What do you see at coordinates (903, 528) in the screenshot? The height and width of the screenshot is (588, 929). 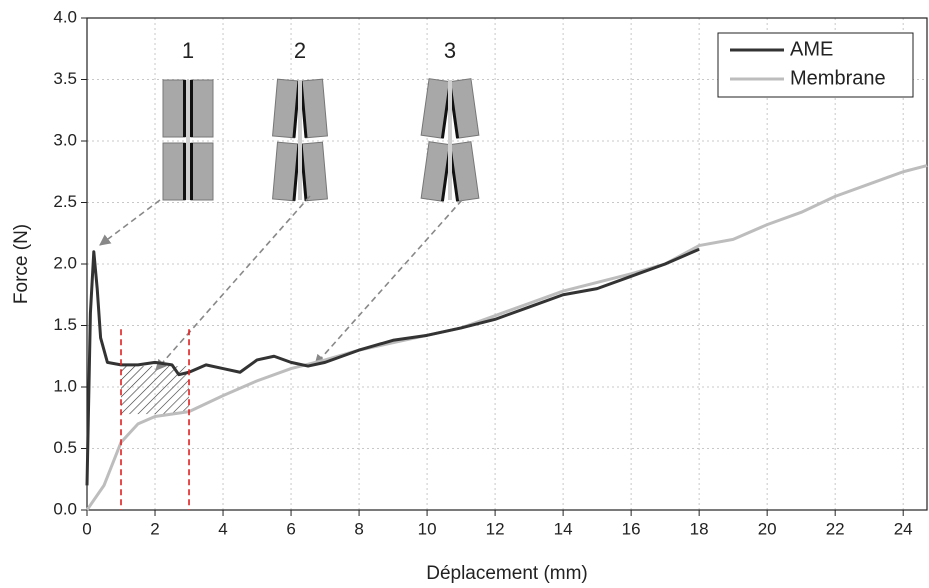 I see `x-tick-label: 24` at bounding box center [903, 528].